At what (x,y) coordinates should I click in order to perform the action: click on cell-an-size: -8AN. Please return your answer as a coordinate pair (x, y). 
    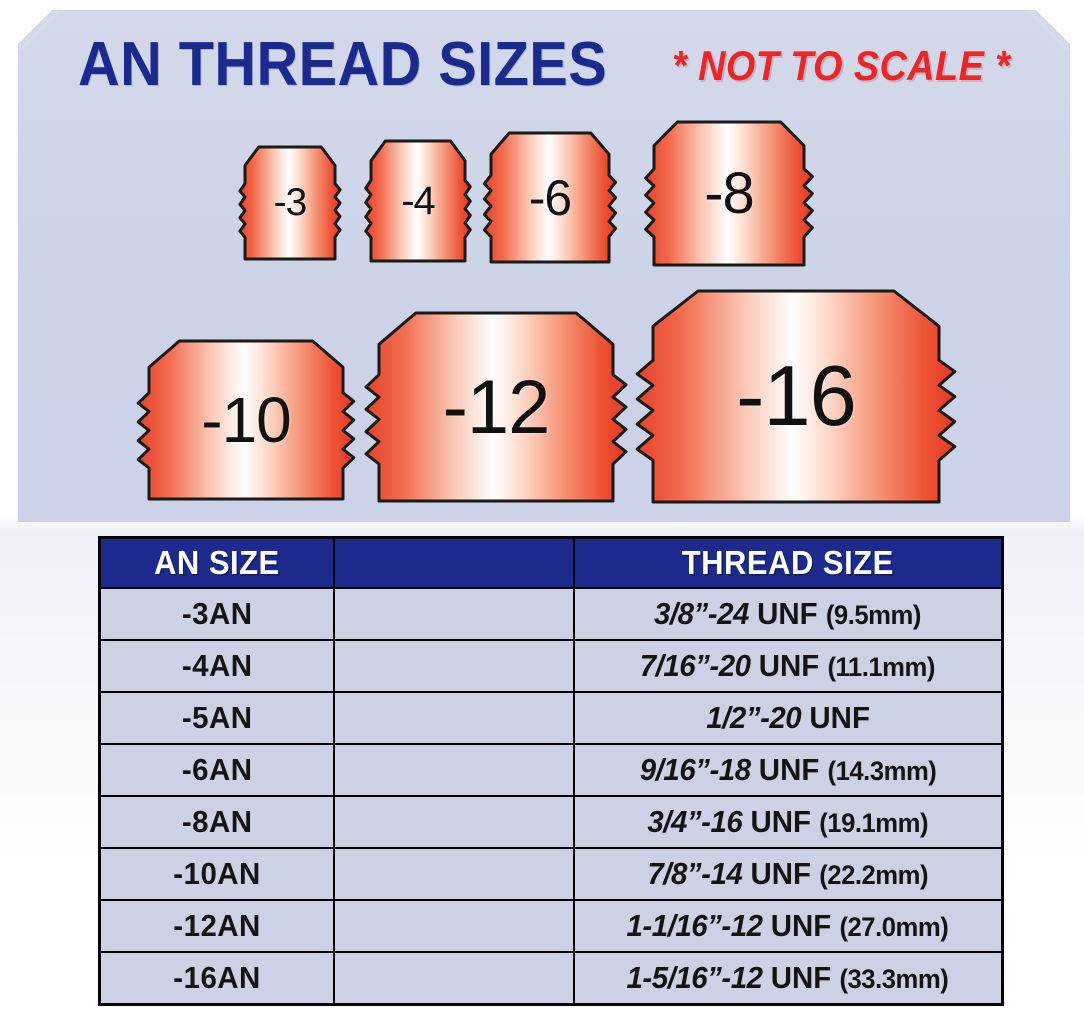
    Looking at the image, I should click on (216, 822).